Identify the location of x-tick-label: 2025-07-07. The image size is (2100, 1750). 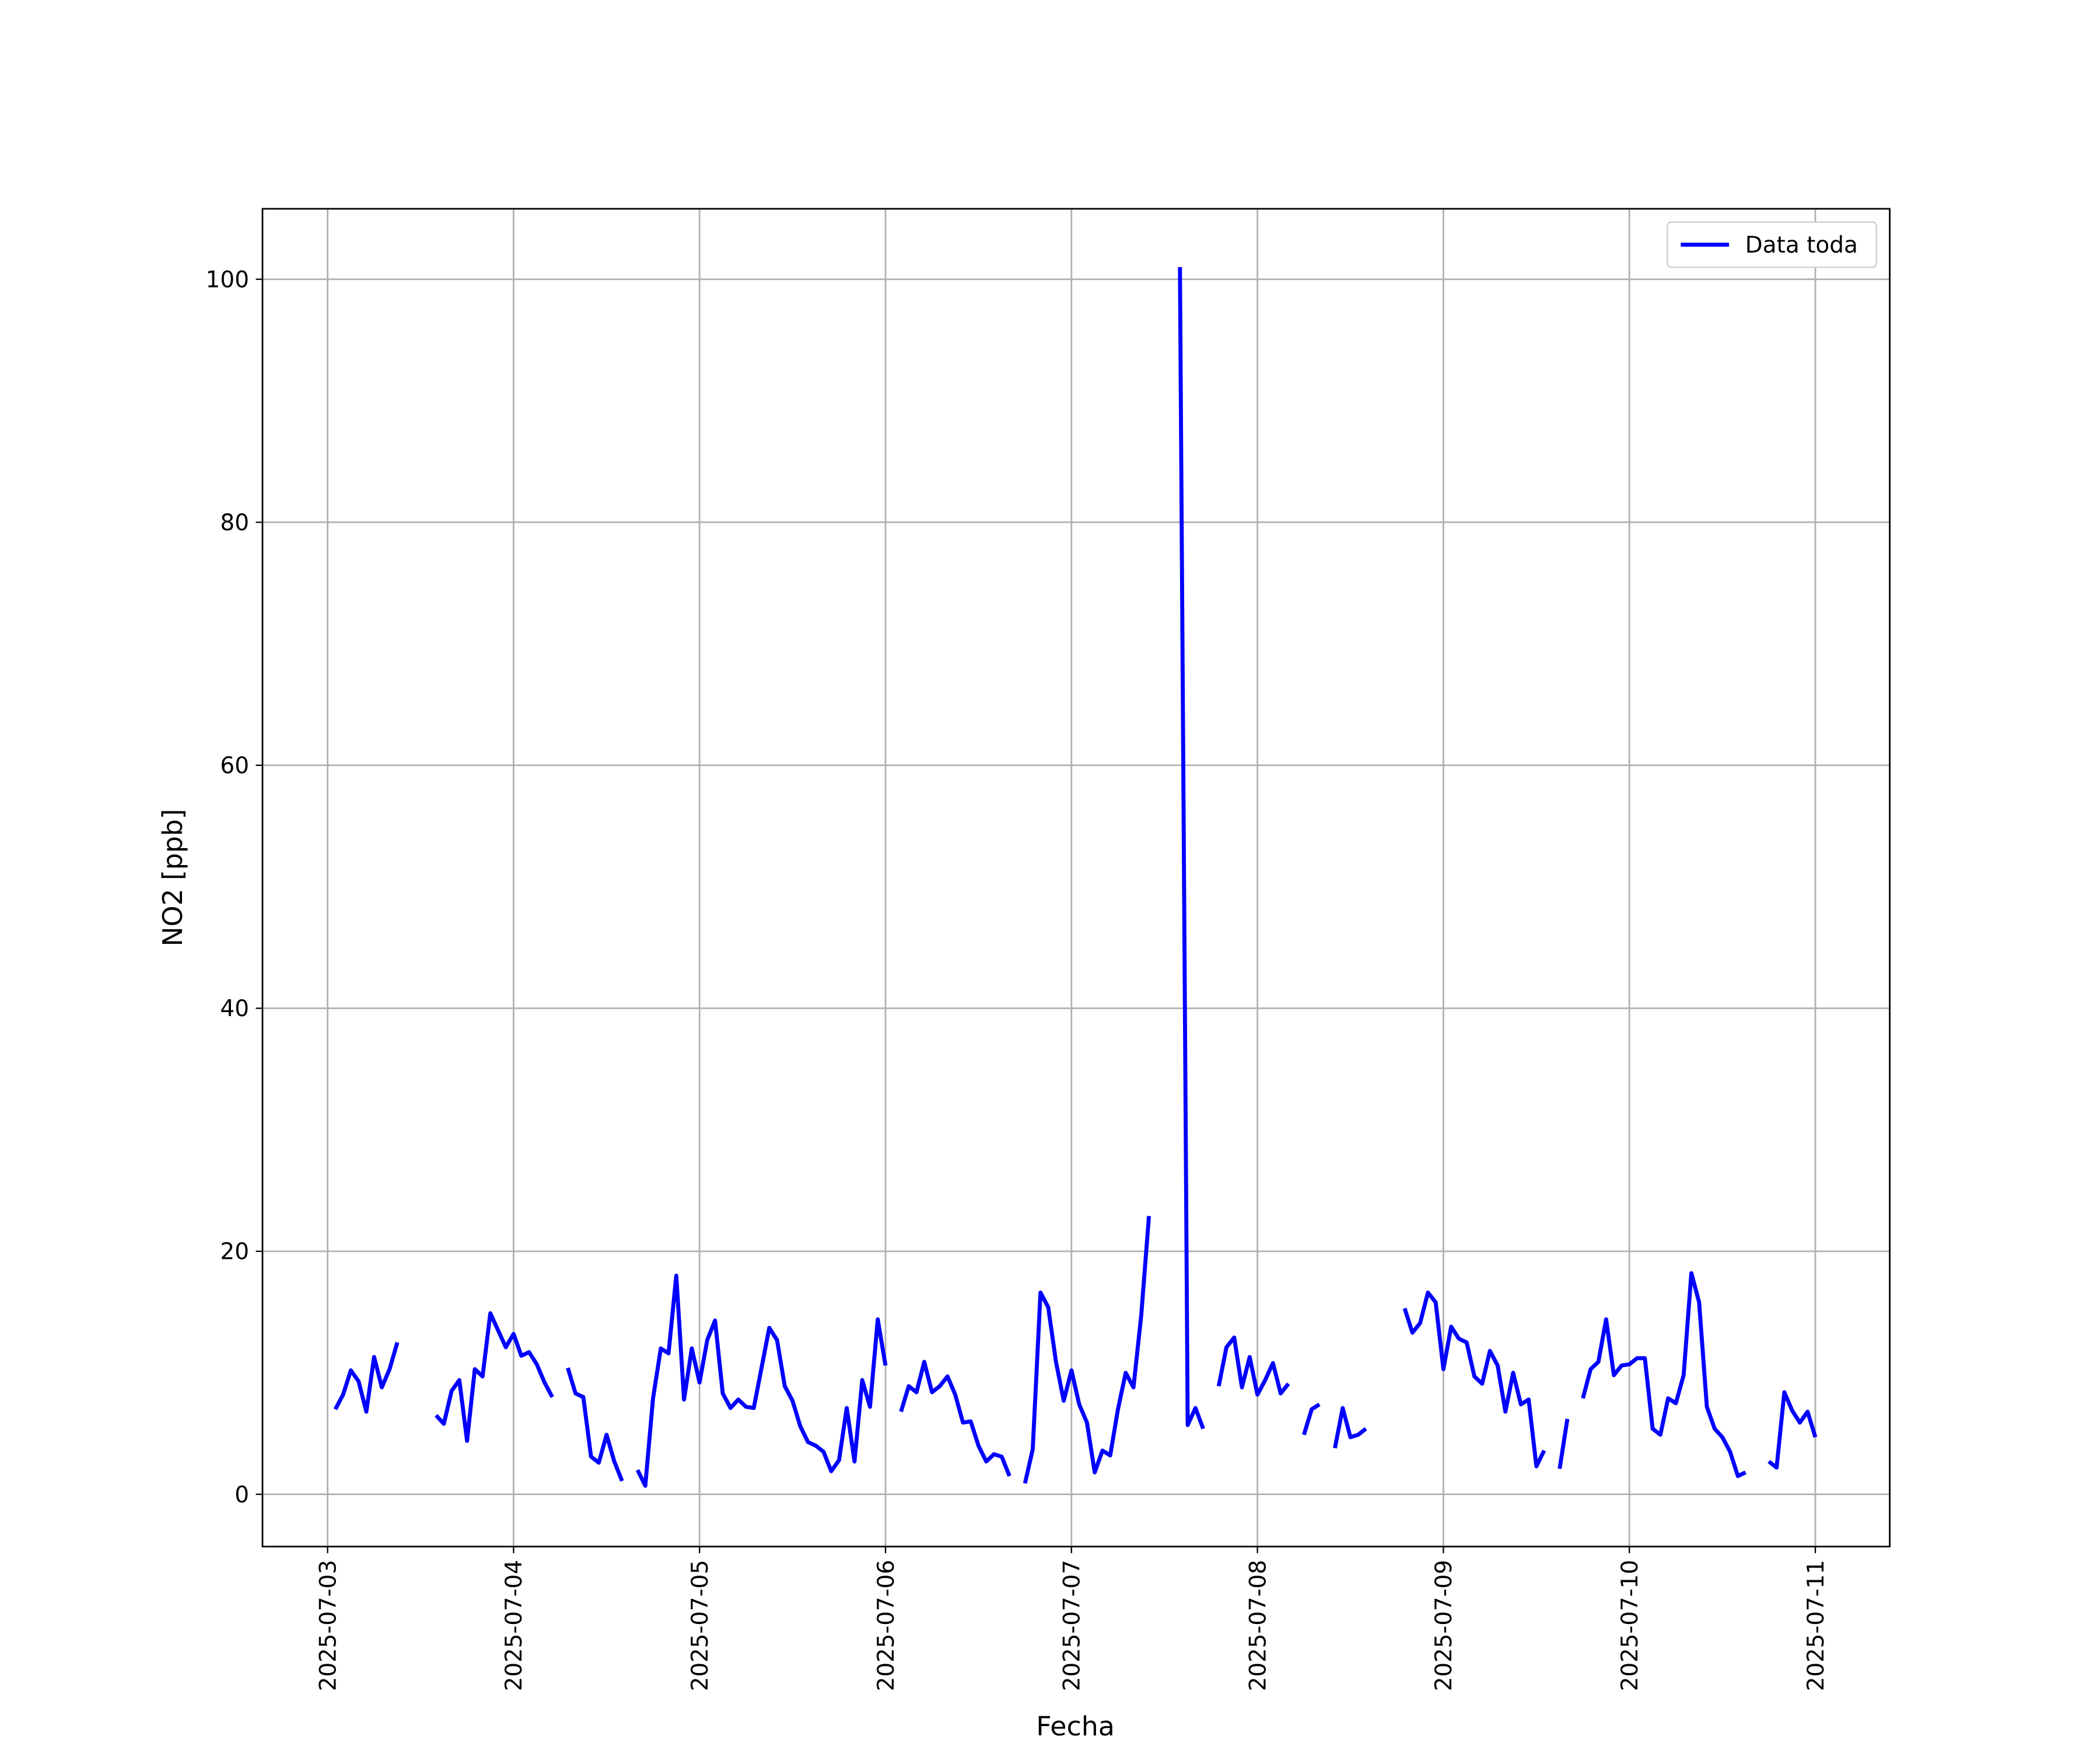
(1072, 1625).